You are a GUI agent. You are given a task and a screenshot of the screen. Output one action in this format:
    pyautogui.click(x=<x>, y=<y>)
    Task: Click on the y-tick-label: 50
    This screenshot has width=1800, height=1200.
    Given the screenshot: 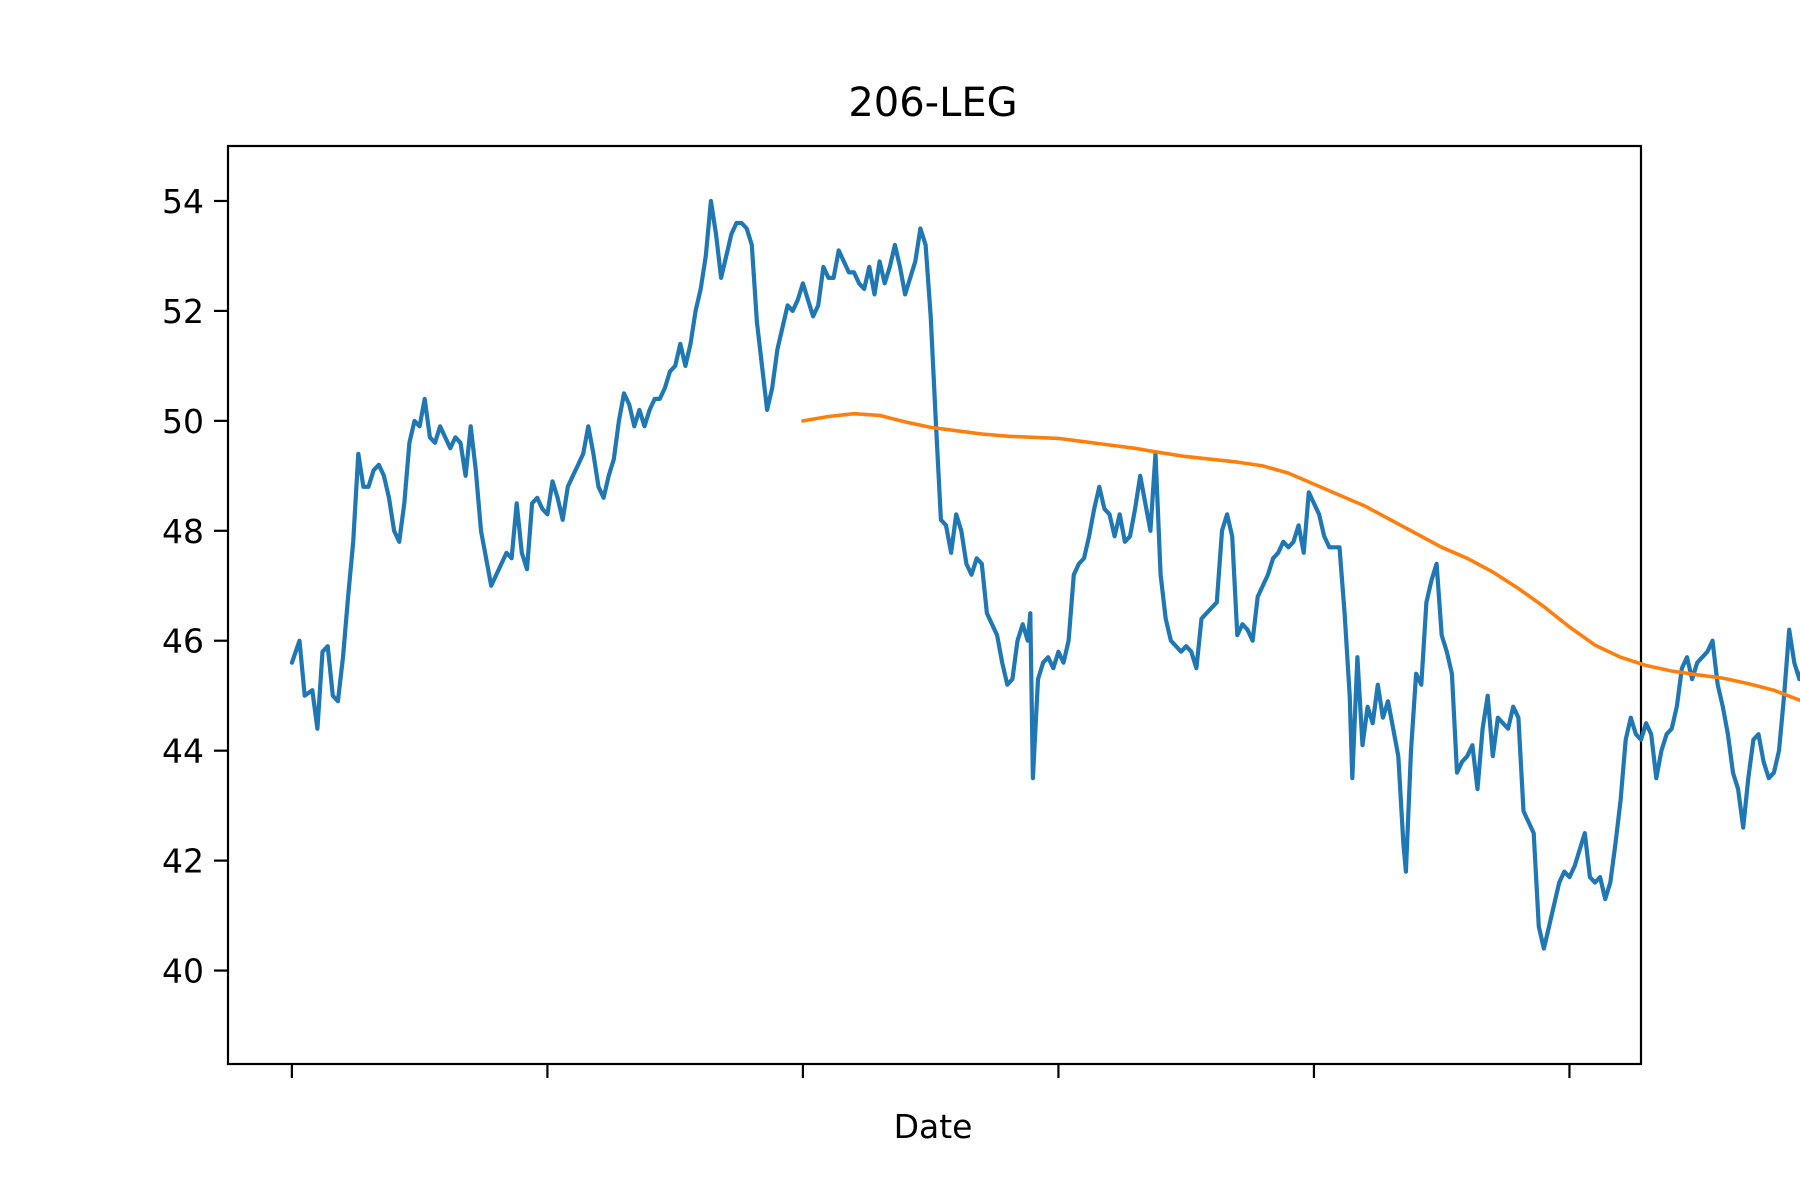 What is the action you would take?
    pyautogui.click(x=183, y=421)
    